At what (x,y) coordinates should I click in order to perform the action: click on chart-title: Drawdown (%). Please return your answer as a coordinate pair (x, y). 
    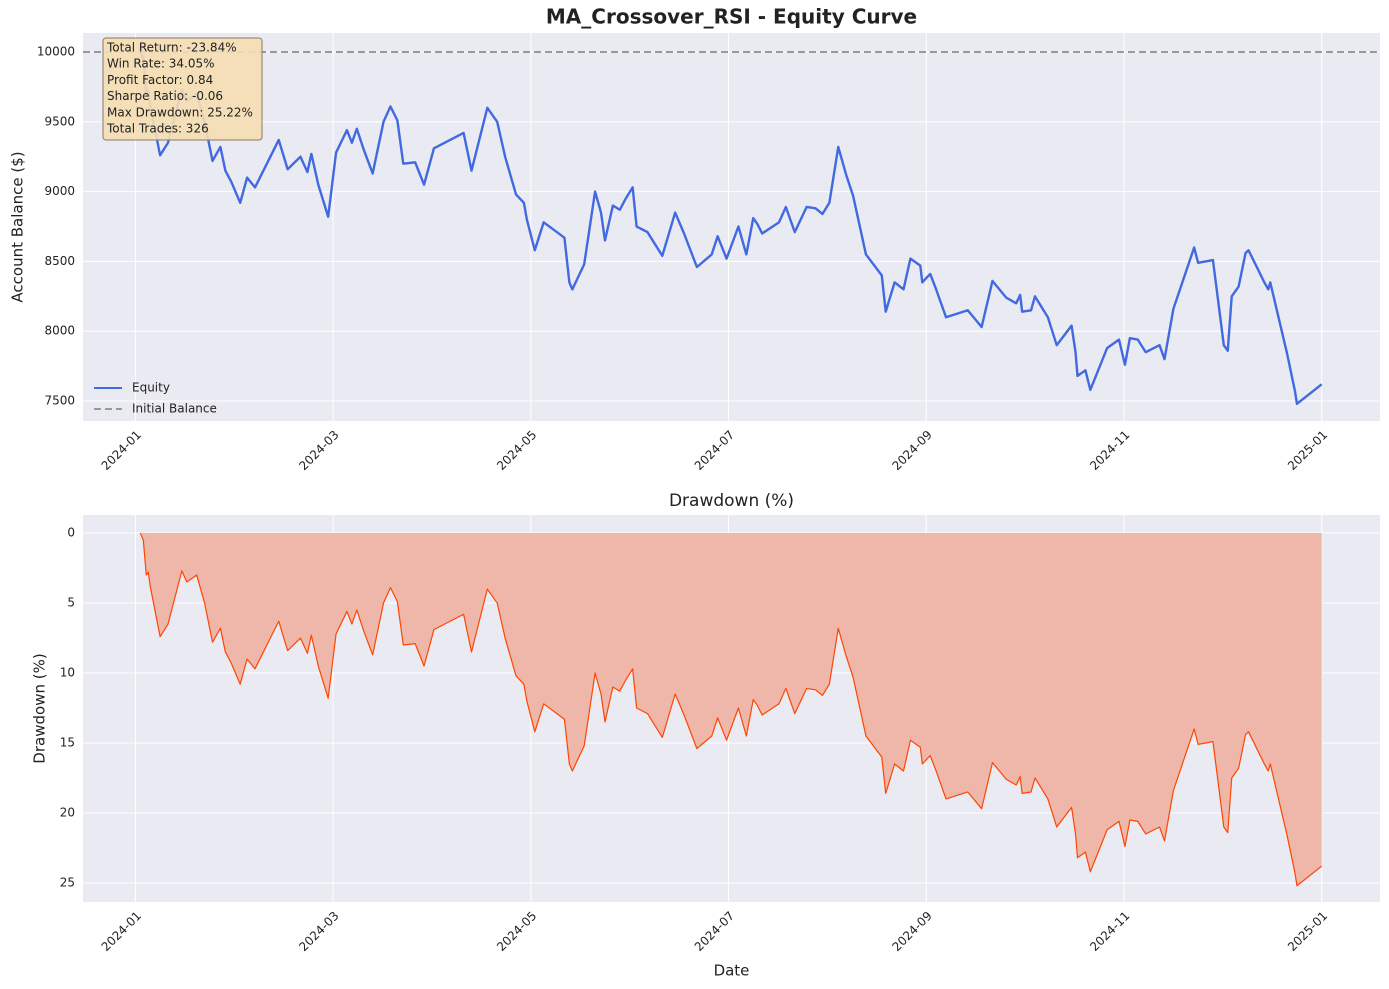
    Looking at the image, I should click on (731, 501).